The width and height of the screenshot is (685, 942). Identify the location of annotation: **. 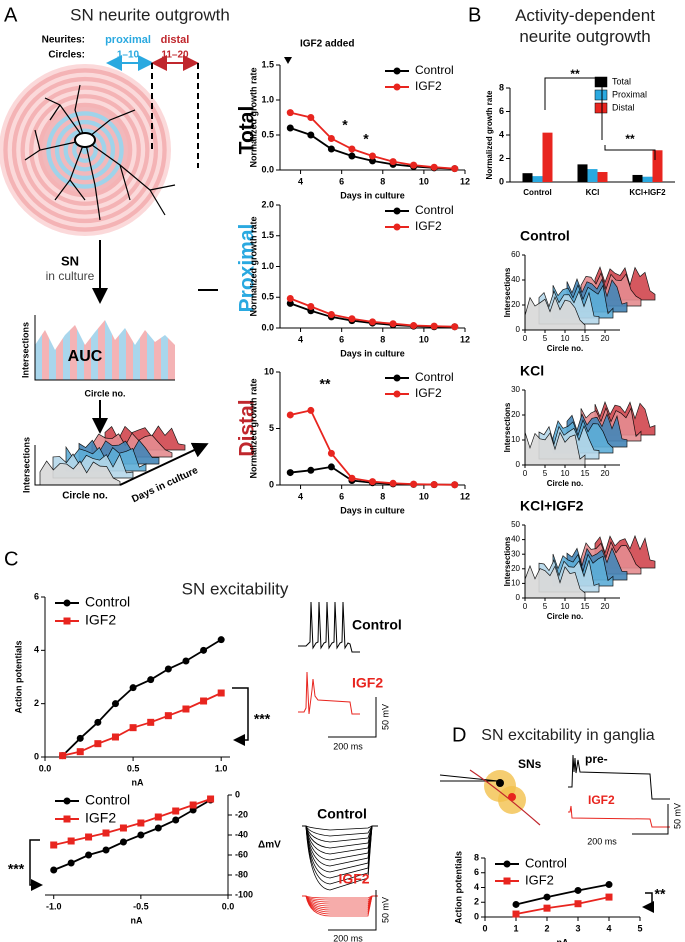
(630, 139).